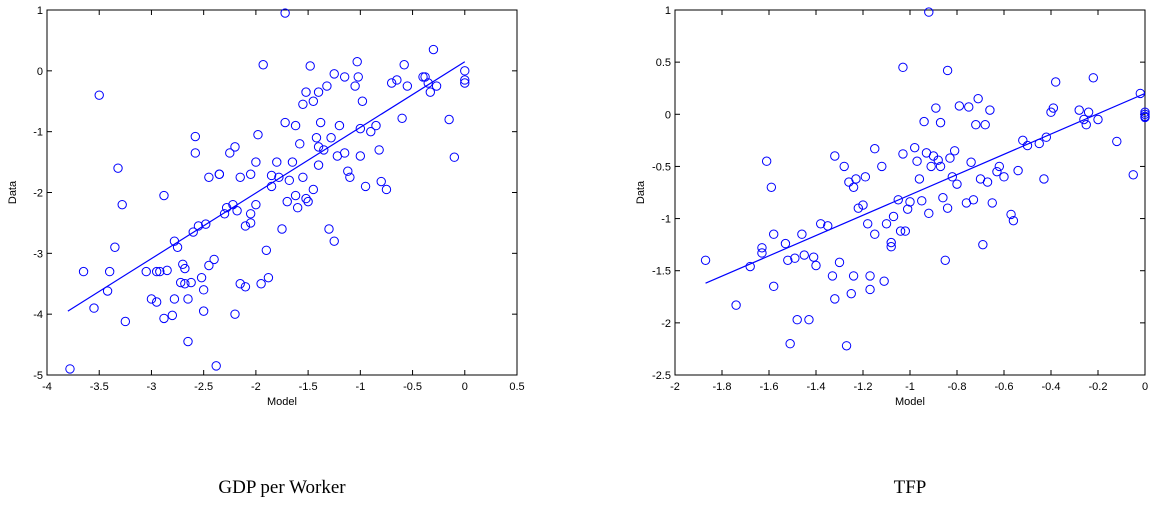 Image resolution: width=1150 pixels, height=506 pixels. What do you see at coordinates (308, 387) in the screenshot?
I see `x-tick-label: -1.5` at bounding box center [308, 387].